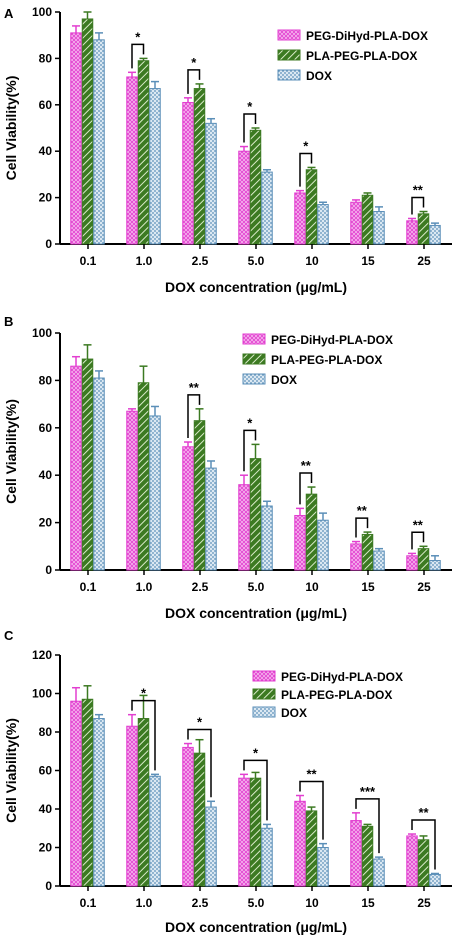 This screenshot has width=459, height=940. What do you see at coordinates (88, 587) in the screenshot?
I see `x-tick-label: 0.1` at bounding box center [88, 587].